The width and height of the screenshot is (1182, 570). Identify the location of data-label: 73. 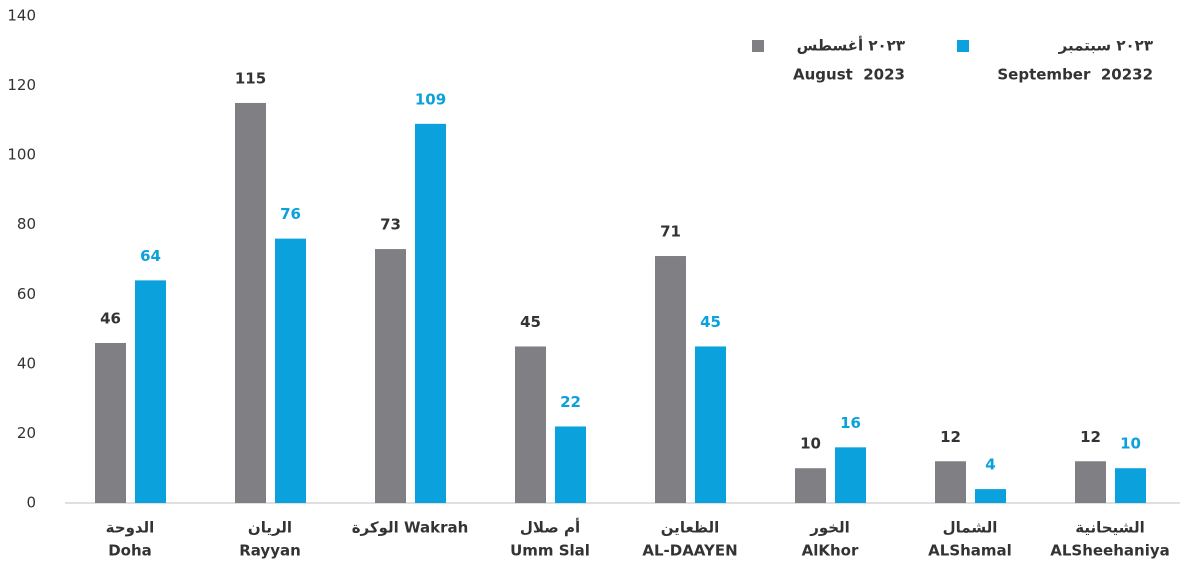
(390, 225).